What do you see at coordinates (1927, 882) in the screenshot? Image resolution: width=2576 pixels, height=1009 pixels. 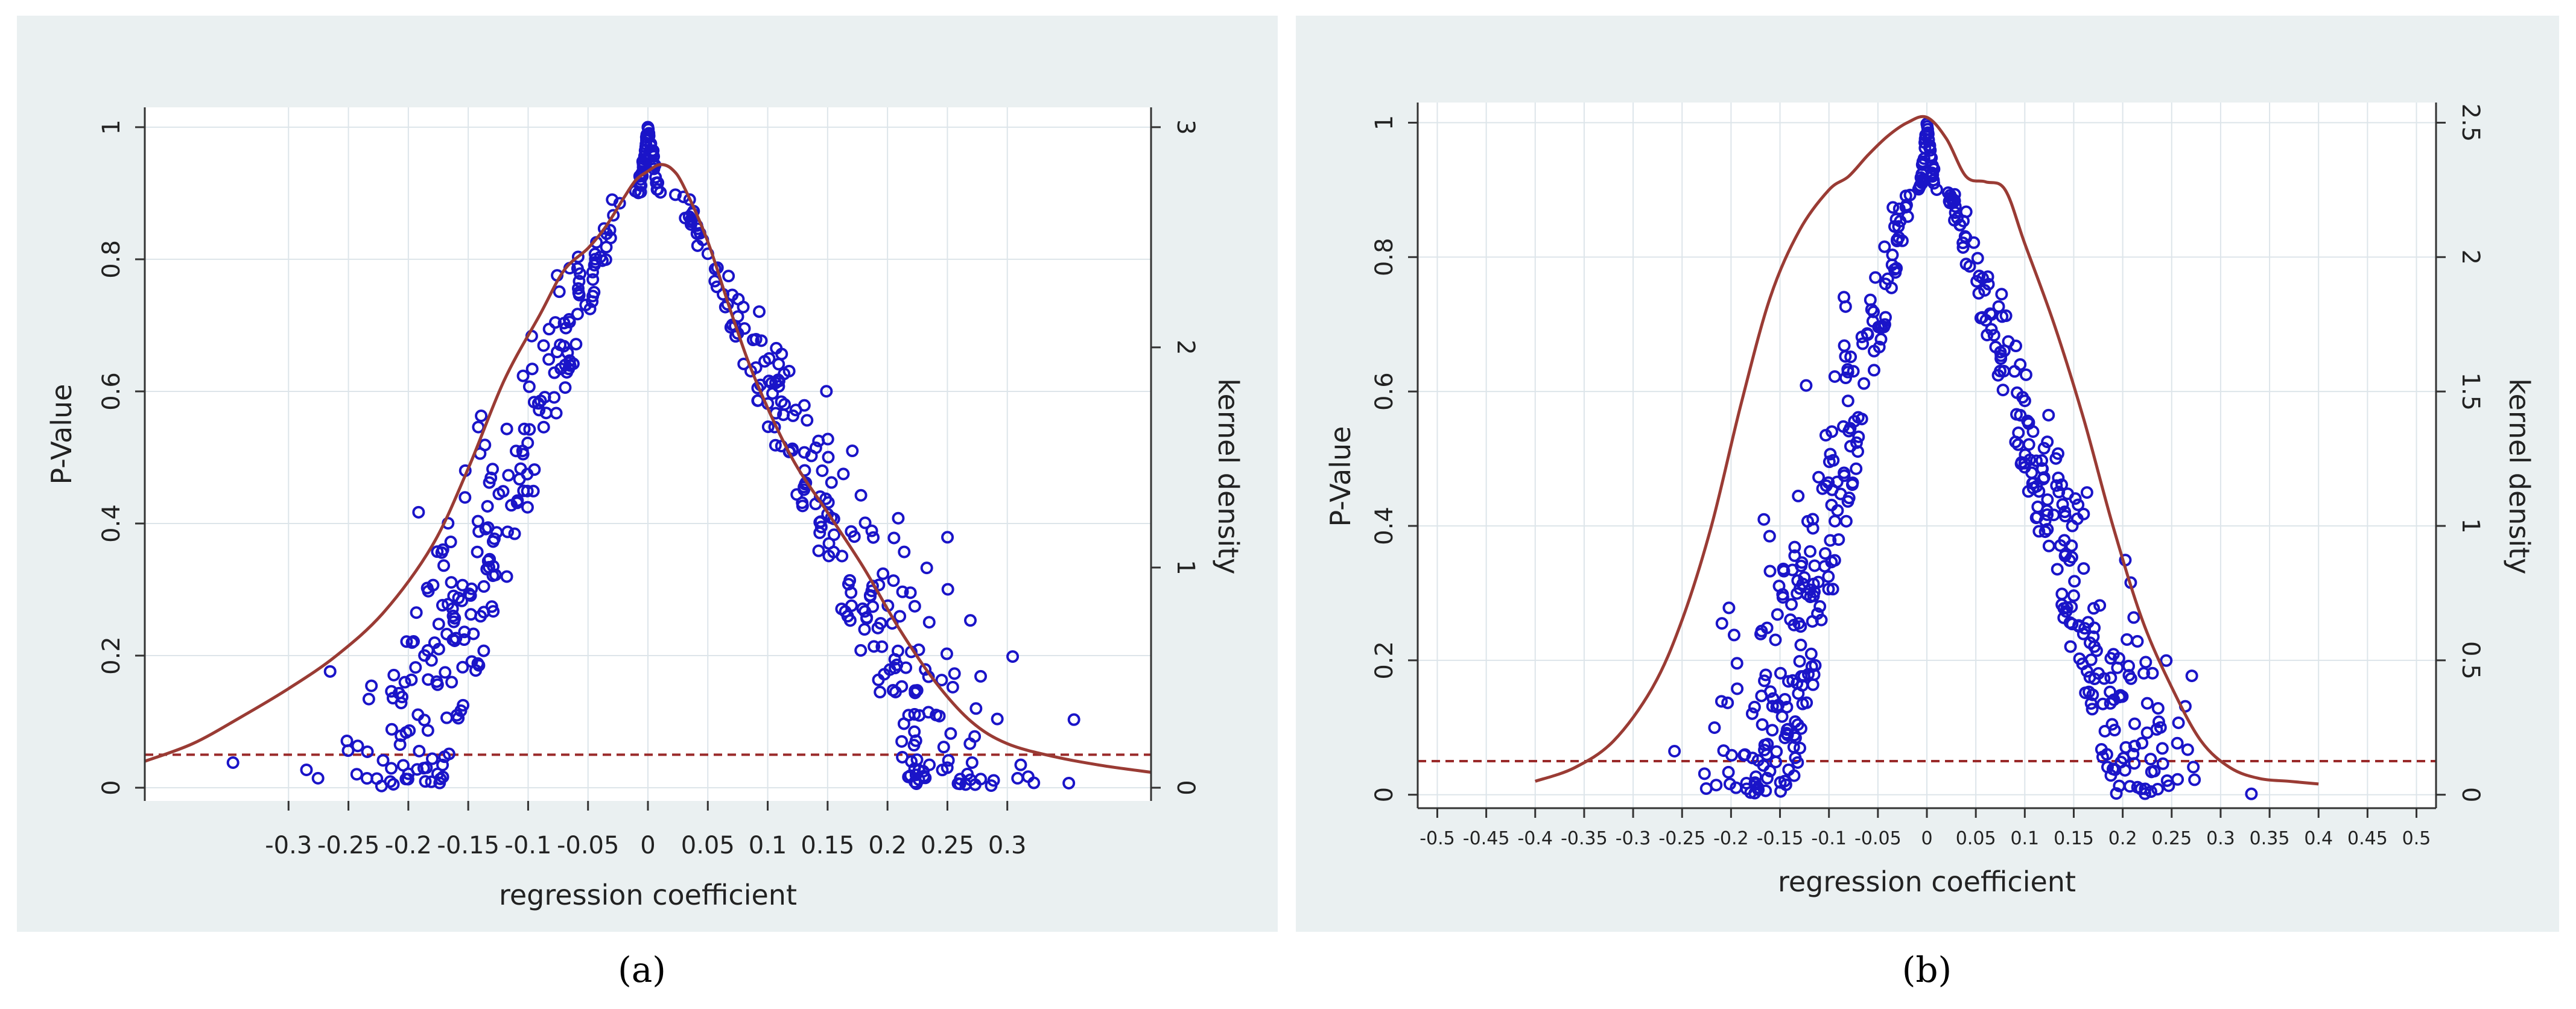 I see `panel-b-x-axis-title: regression coefficient` at bounding box center [1927, 882].